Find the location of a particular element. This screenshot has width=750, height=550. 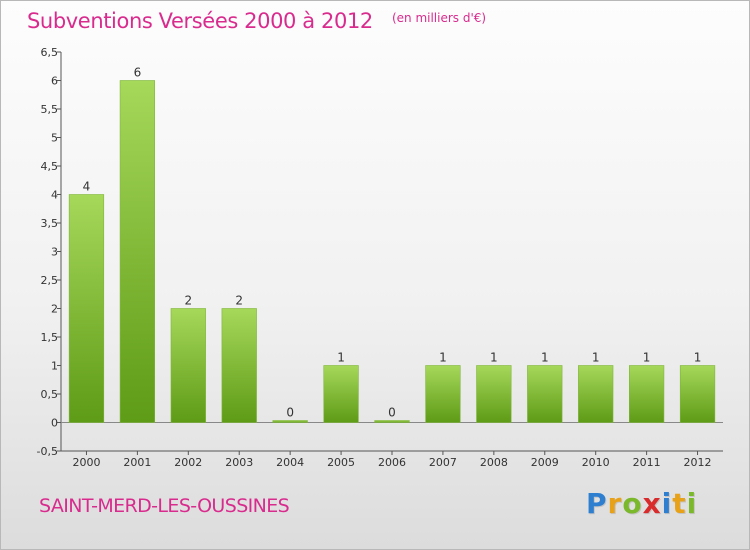

x-tick-label: 2011 is located at coordinates (647, 462).